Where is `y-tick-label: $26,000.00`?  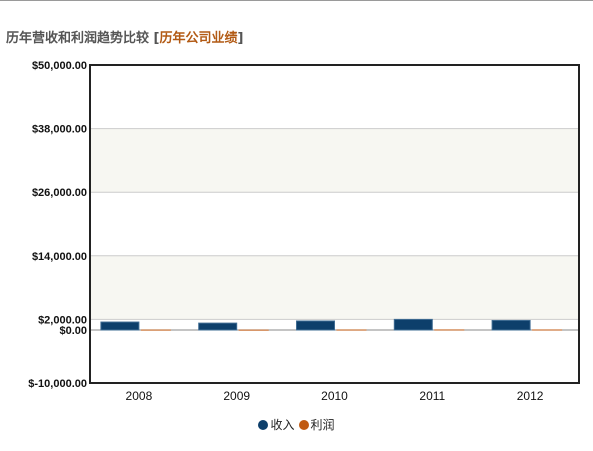
y-tick-label: $26,000.00 is located at coordinates (59, 193).